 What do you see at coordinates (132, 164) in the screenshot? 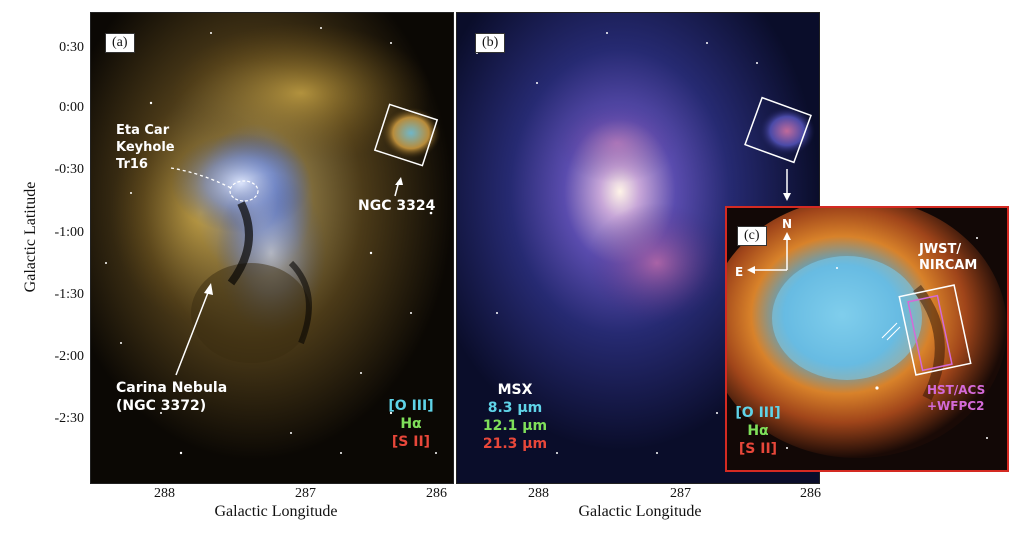
I see `label-tr16: Tr16` at bounding box center [132, 164].